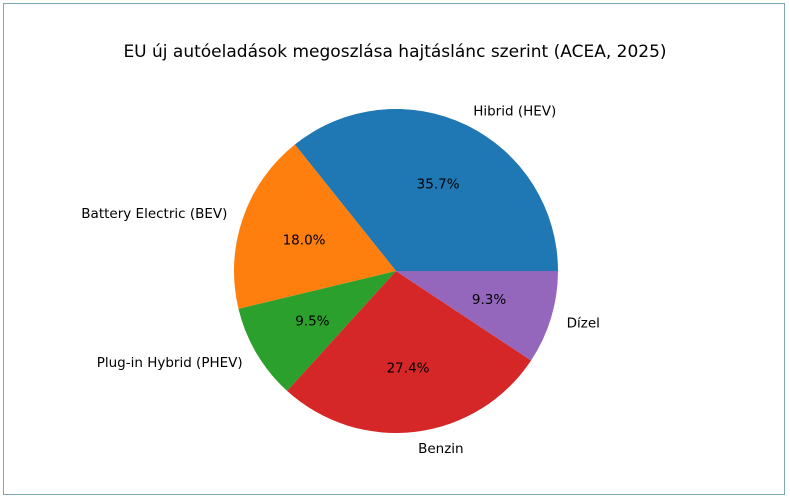 This screenshot has width=790, height=500. What do you see at coordinates (170, 363) in the screenshot?
I see `slice-label-plug-in-hybrid-phev: Plug-in Hybrid (PHEV)` at bounding box center [170, 363].